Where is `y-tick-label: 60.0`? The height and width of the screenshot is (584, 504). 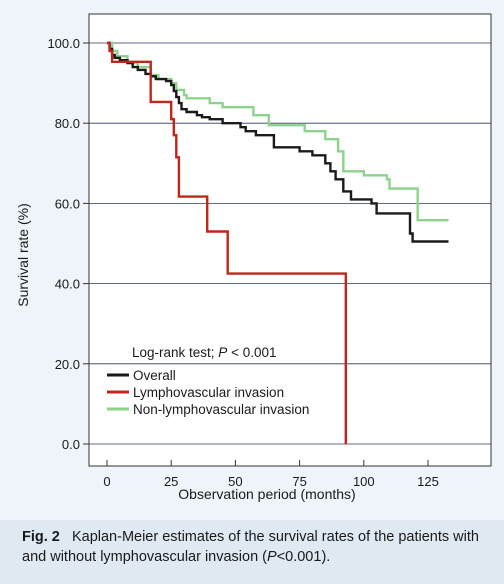
y-tick-label: 60.0 is located at coordinates (67, 203).